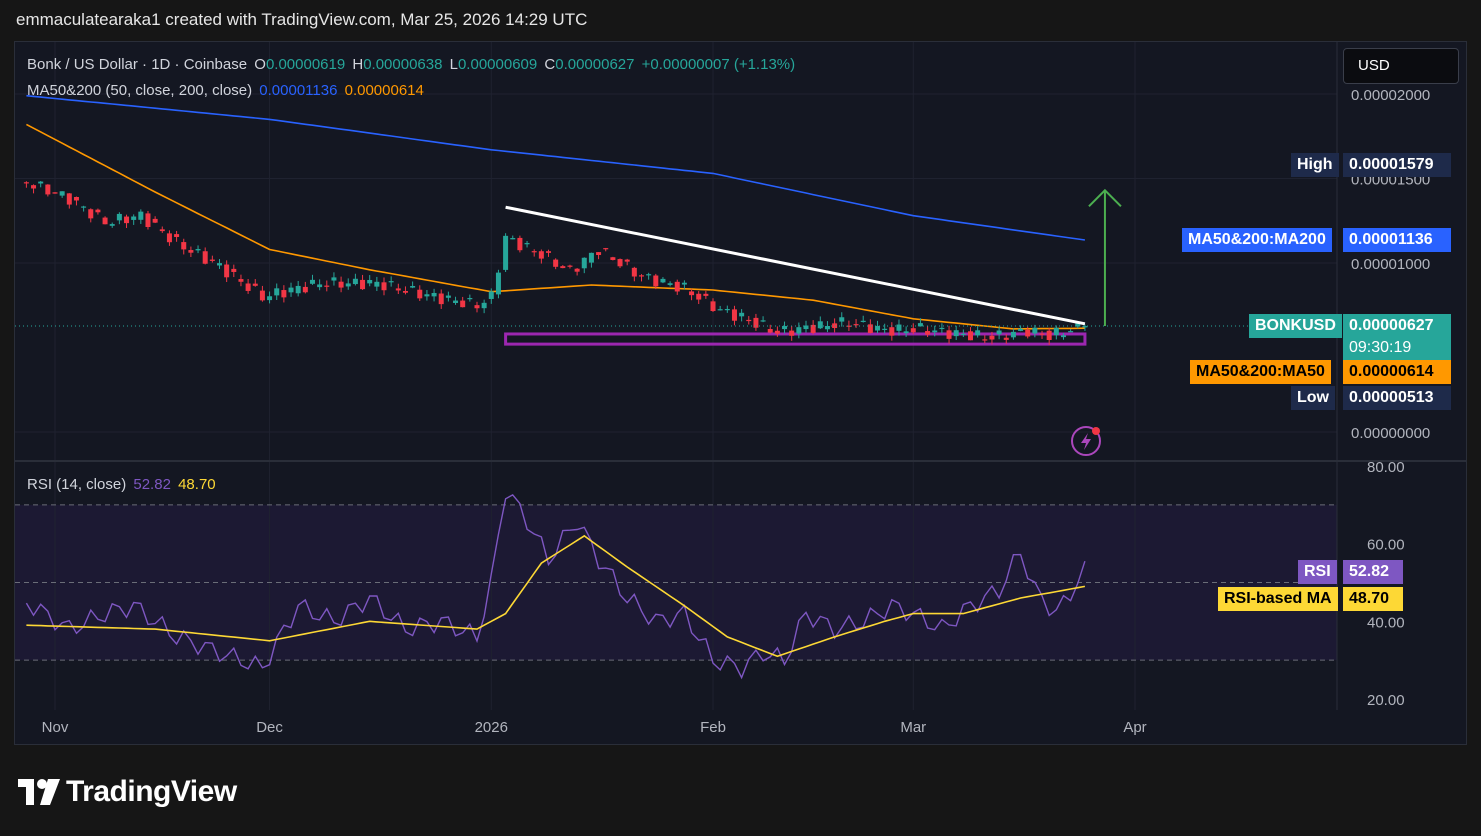 This screenshot has width=1481, height=836. I want to click on ma200-label-badge: MA50&200:MA200, so click(1257, 240).